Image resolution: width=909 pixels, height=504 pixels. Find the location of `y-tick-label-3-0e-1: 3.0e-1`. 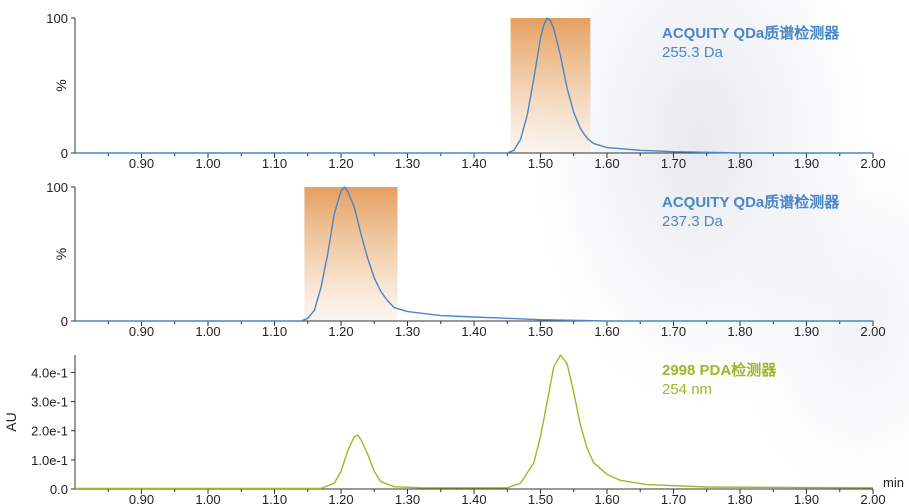

y-tick-label-3-0e-1: 3.0e-1 is located at coordinates (49, 402).